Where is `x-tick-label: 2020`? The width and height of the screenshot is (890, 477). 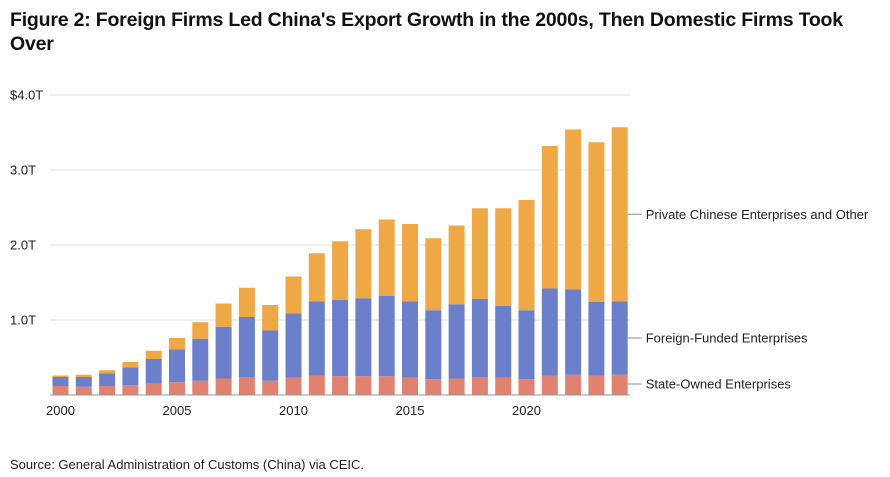 x-tick-label: 2020 is located at coordinates (526, 410).